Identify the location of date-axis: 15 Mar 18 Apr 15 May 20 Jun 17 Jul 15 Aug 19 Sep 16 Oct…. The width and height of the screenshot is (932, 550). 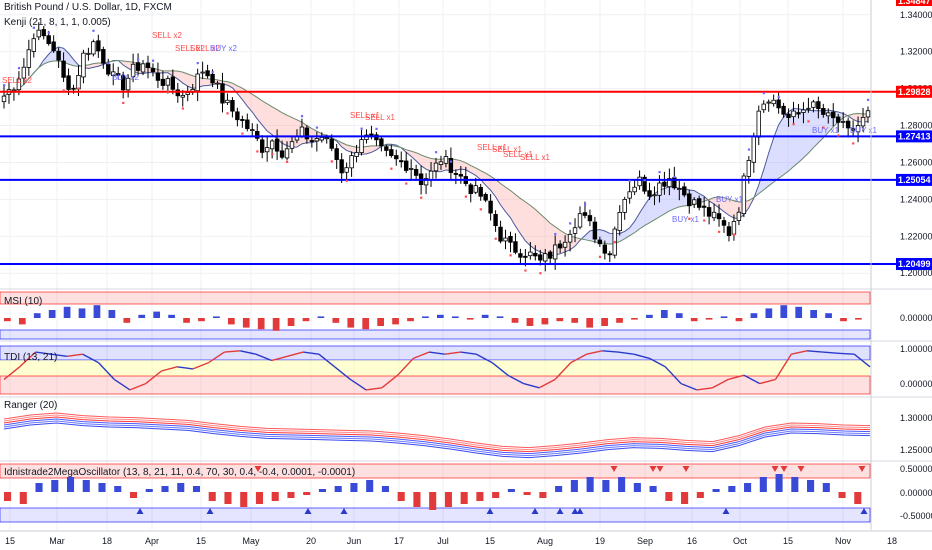
(466, 538).